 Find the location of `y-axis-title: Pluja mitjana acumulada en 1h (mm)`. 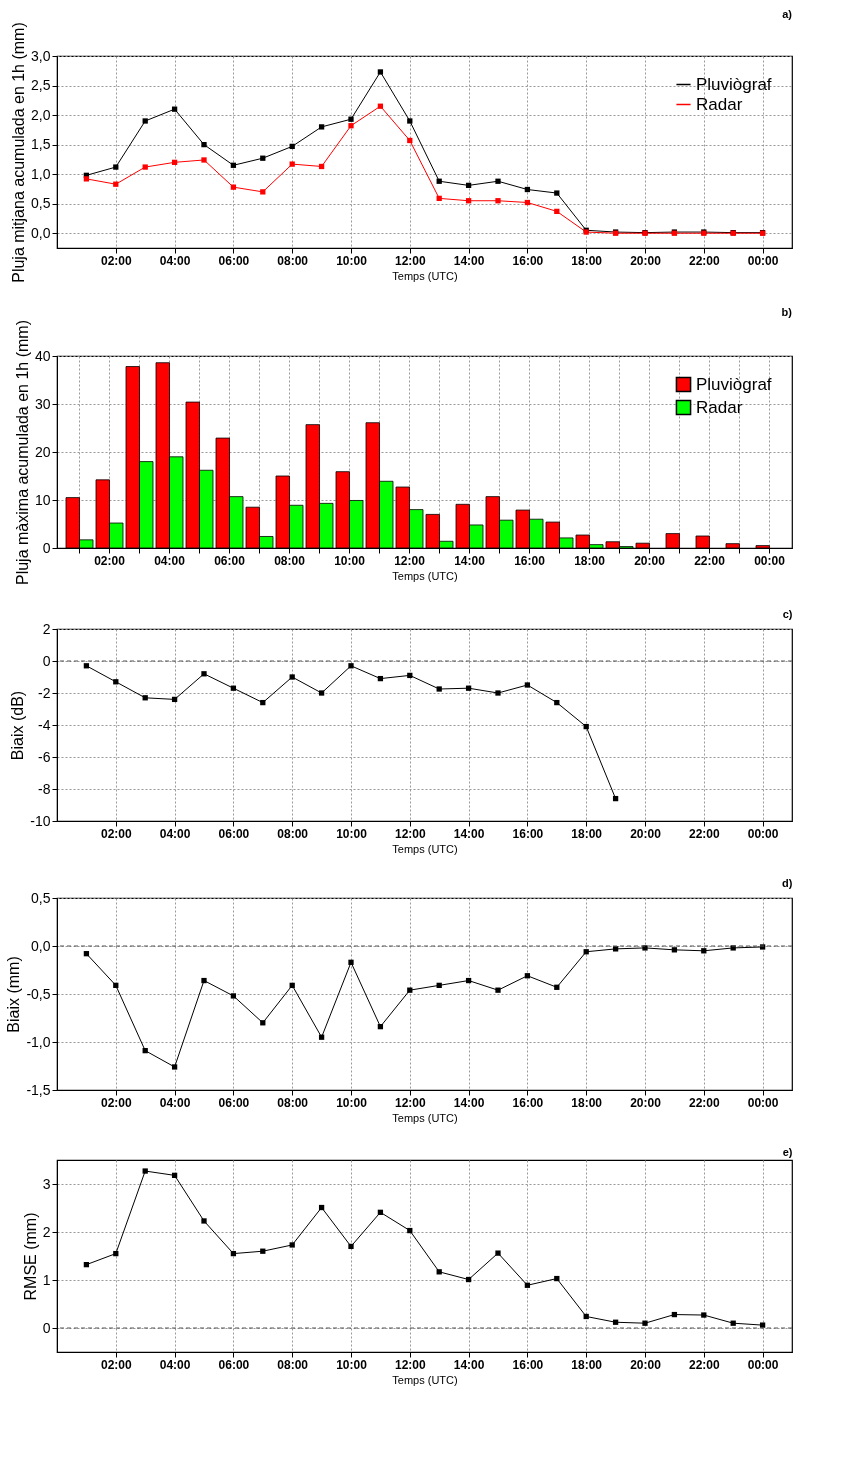

y-axis-title: Pluja mitjana acumulada en 1h (mm) is located at coordinates (19, 152).